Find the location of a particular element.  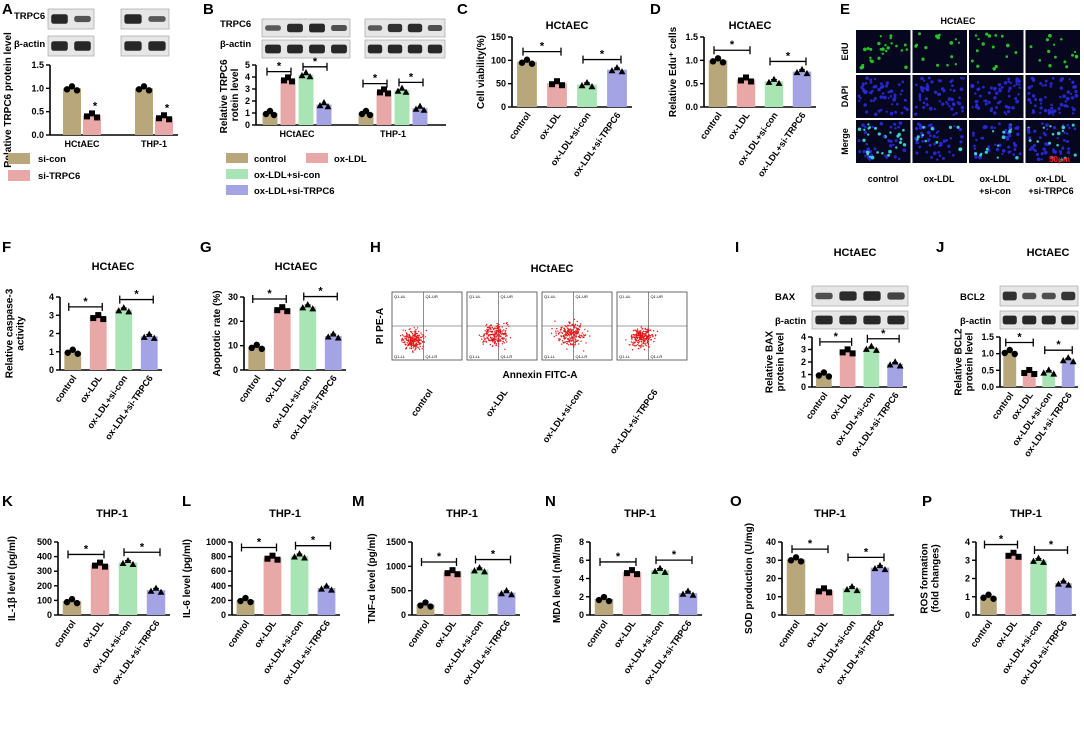

quadrant-label: Q1-UL is located at coordinates (475, 296).